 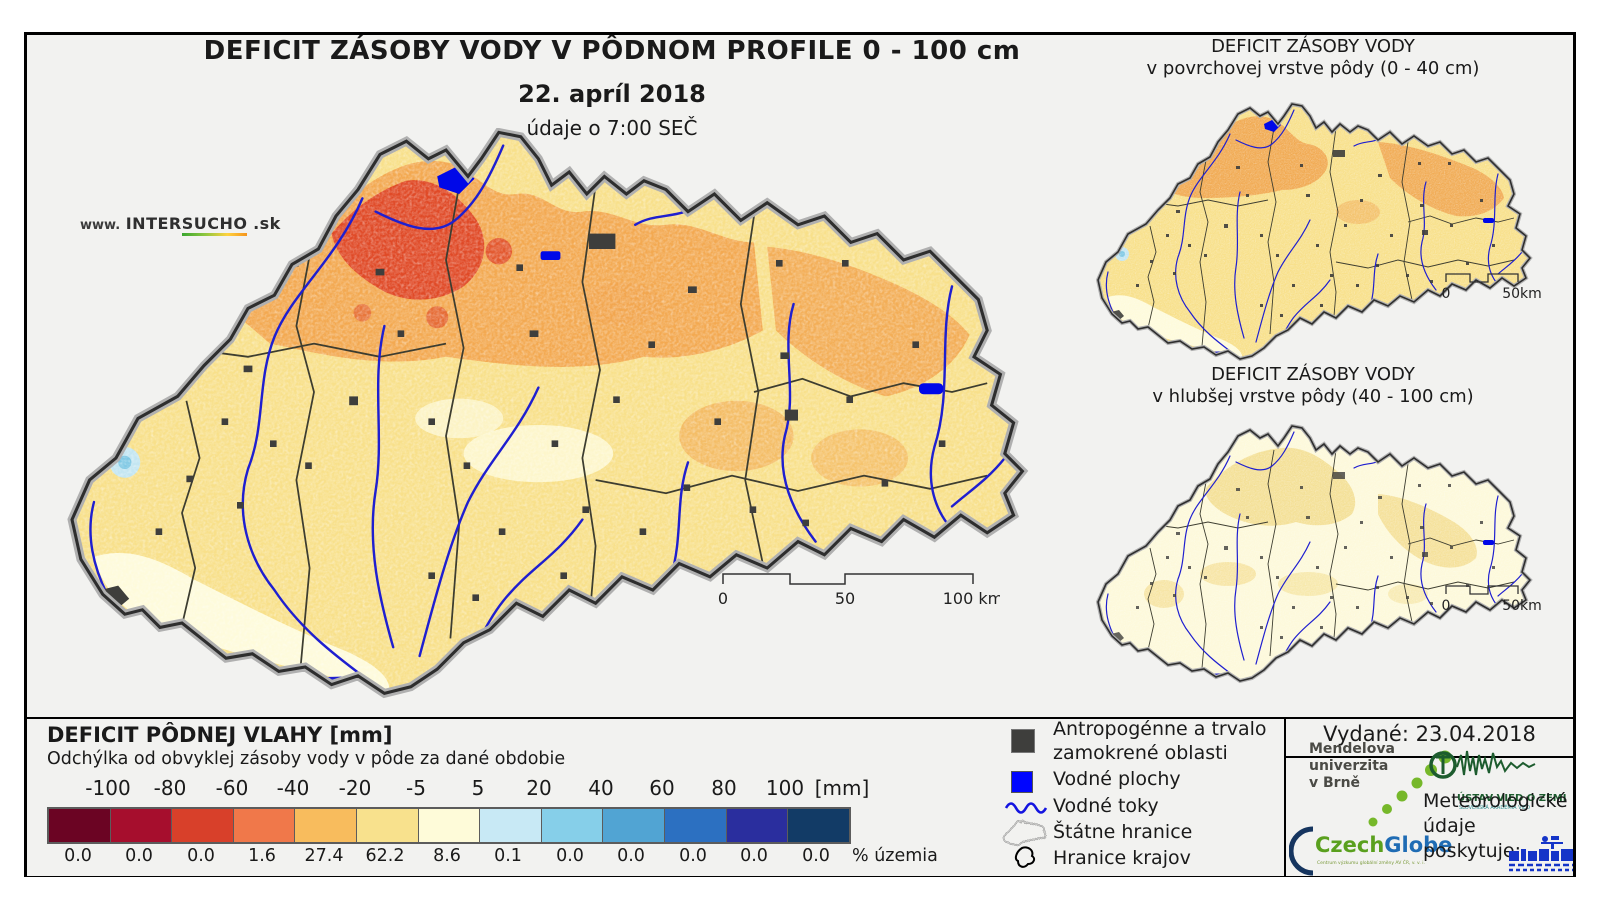 What do you see at coordinates (1313, 46) in the screenshot?
I see `surface-map-title-line1: DEFICIT ZÁSOBY VODY` at bounding box center [1313, 46].